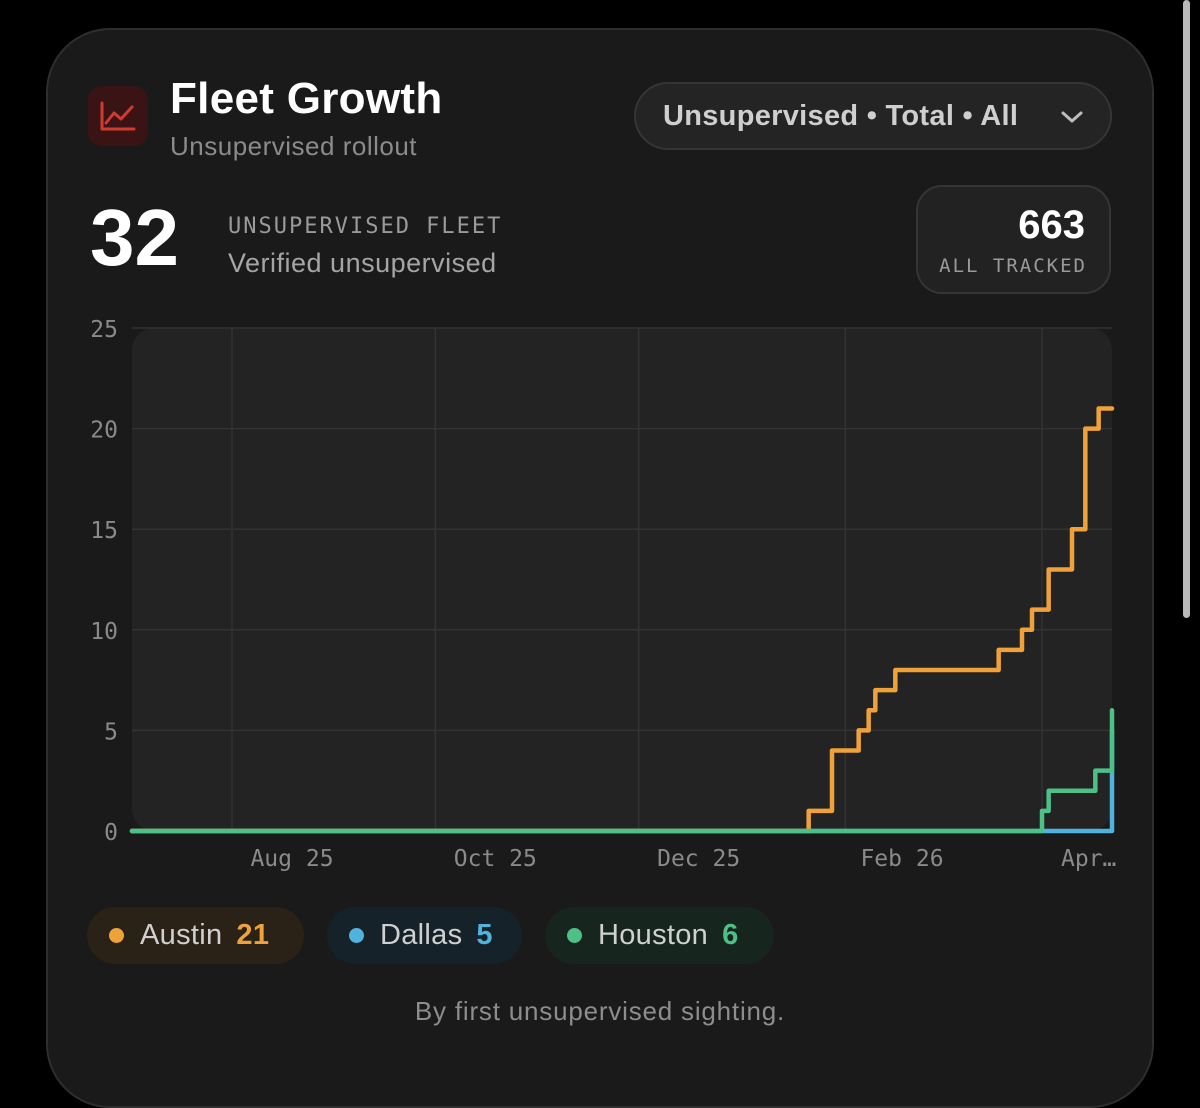 The width and height of the screenshot is (1200, 1108). Describe the element at coordinates (1013, 239) in the screenshot. I see `all-tracked-badge: 663 ALL TRACKED` at that location.